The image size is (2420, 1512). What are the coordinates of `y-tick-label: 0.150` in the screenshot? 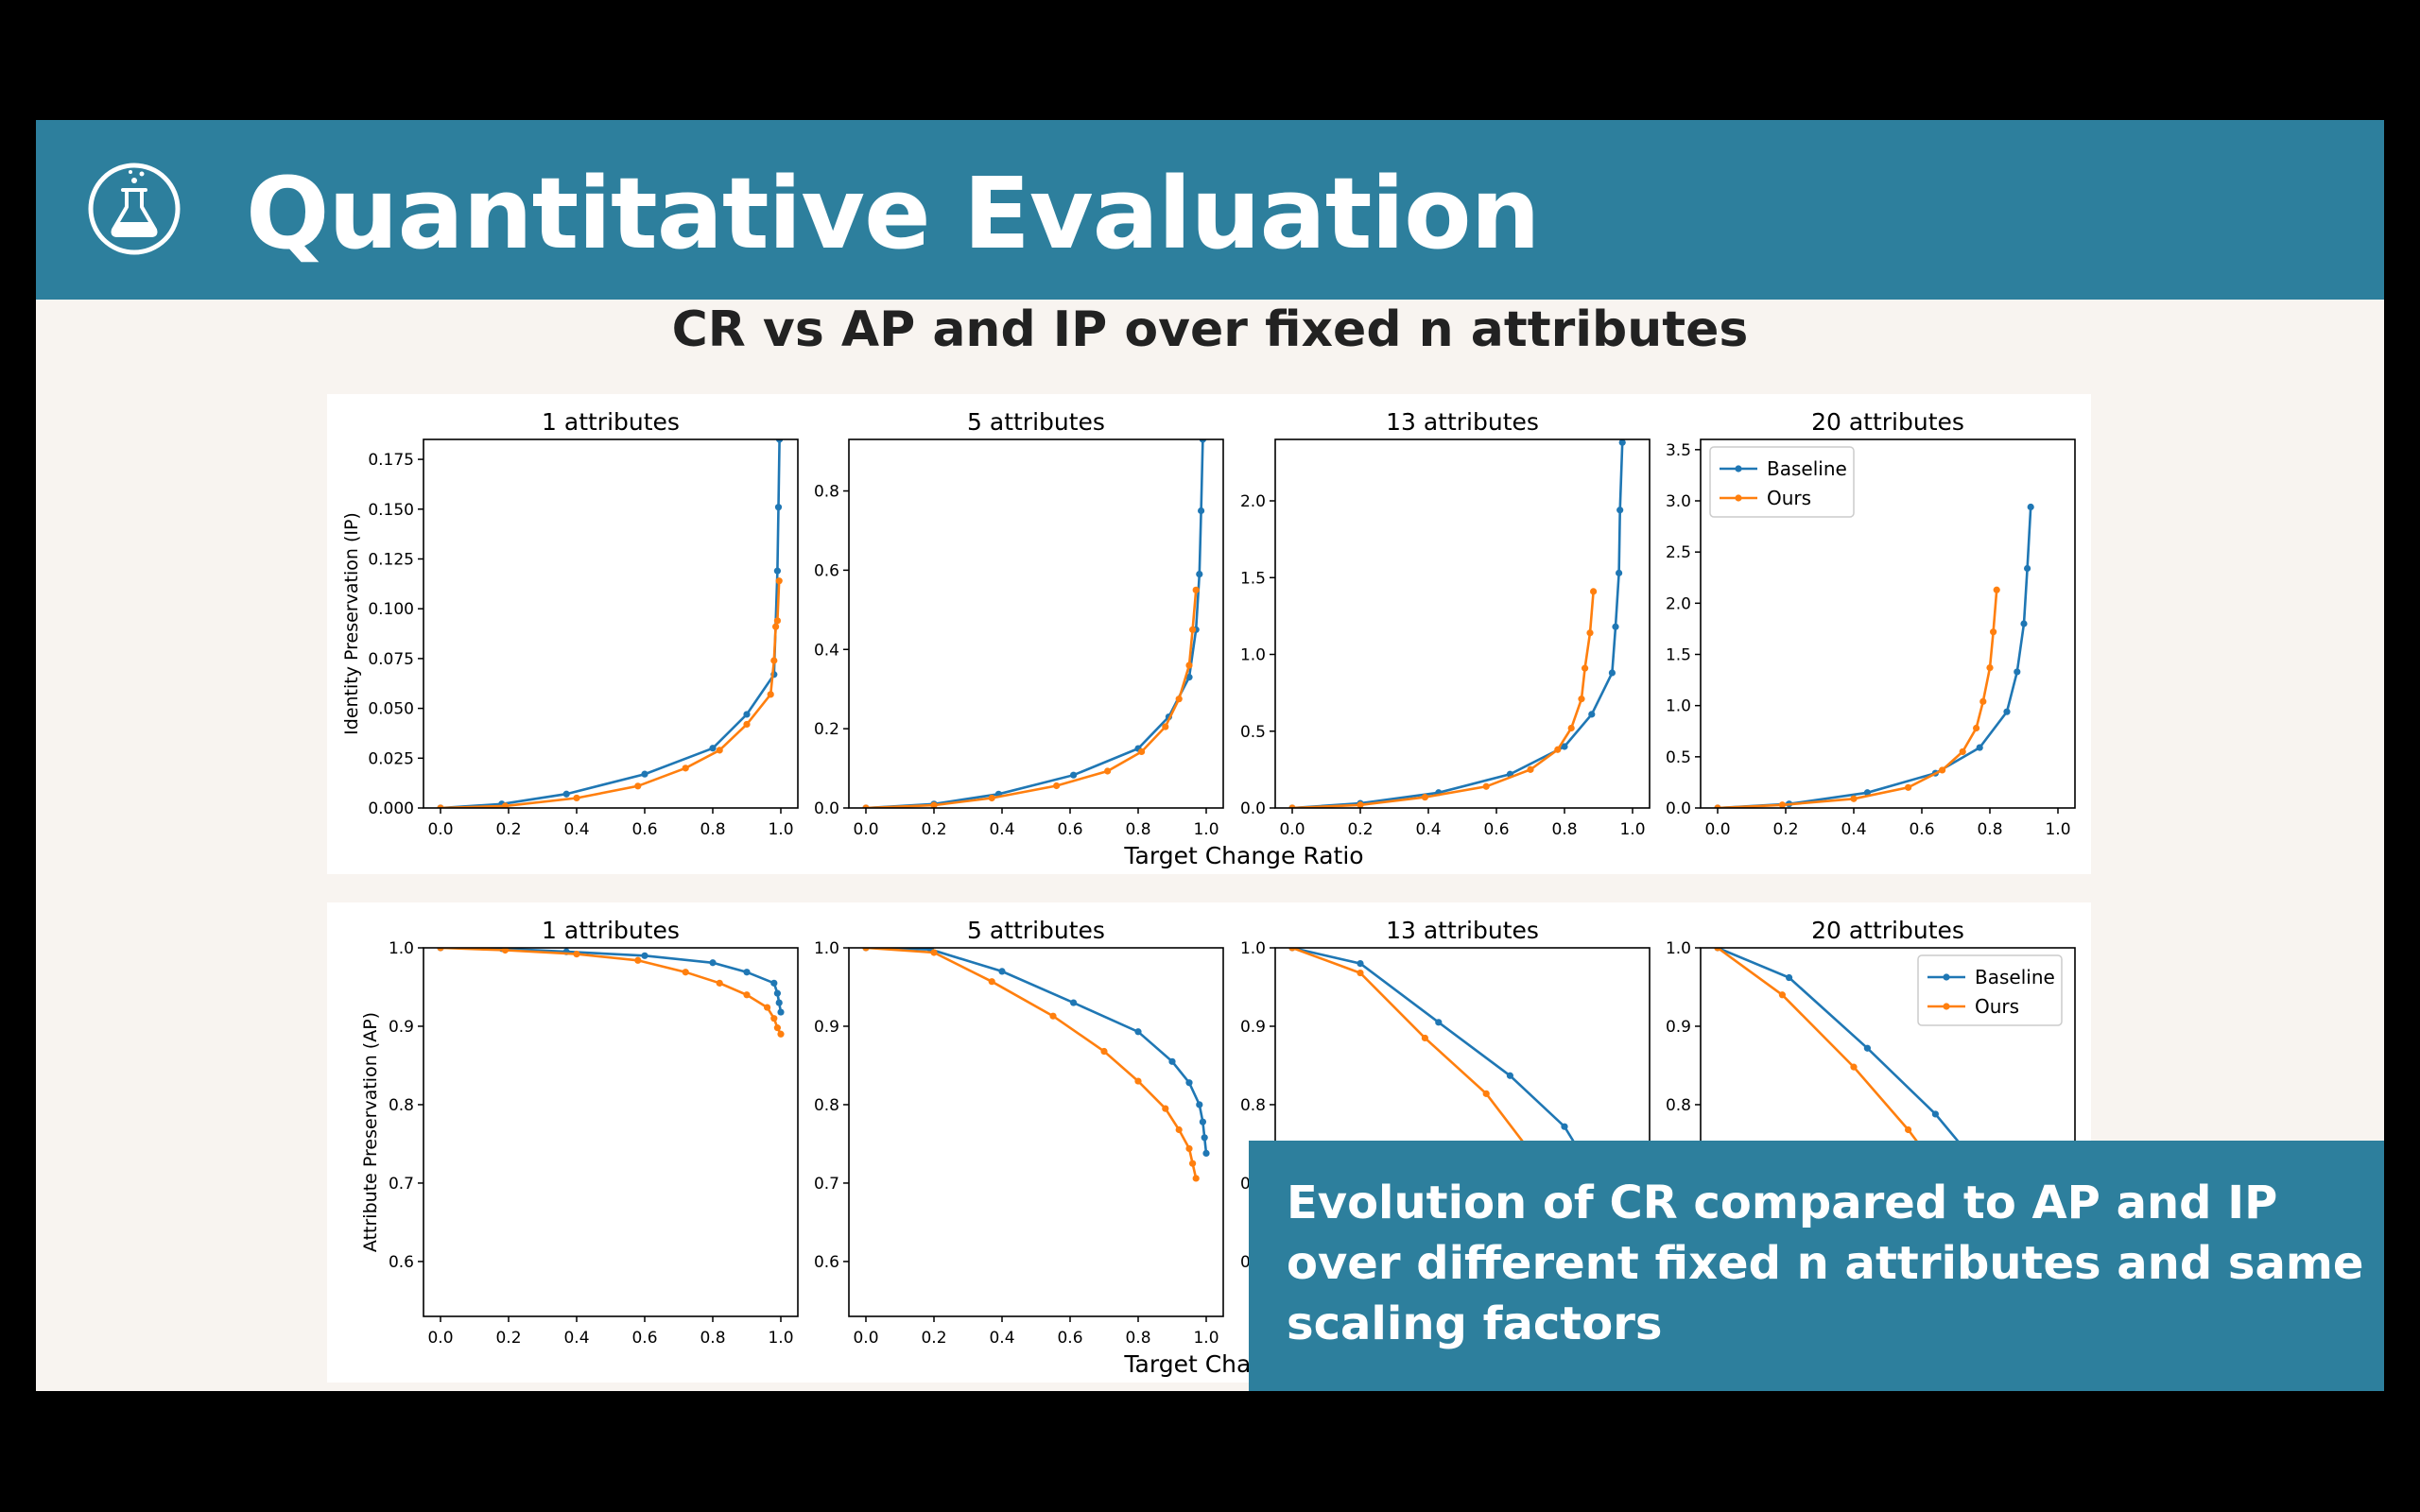 It's located at (391, 510).